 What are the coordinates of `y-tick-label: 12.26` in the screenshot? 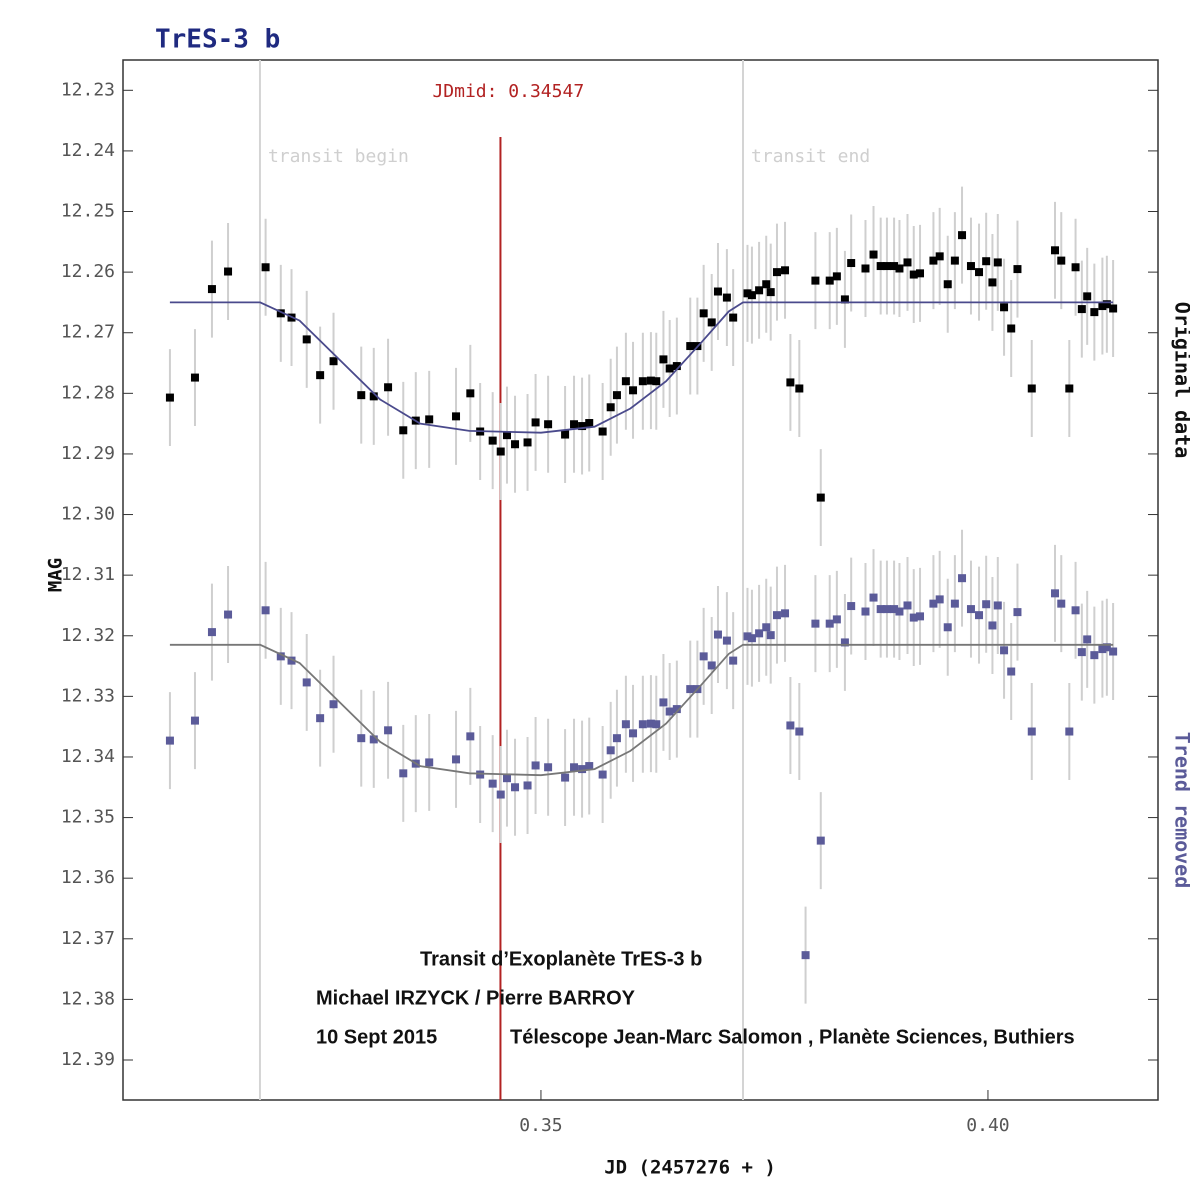 It's located at (88, 271).